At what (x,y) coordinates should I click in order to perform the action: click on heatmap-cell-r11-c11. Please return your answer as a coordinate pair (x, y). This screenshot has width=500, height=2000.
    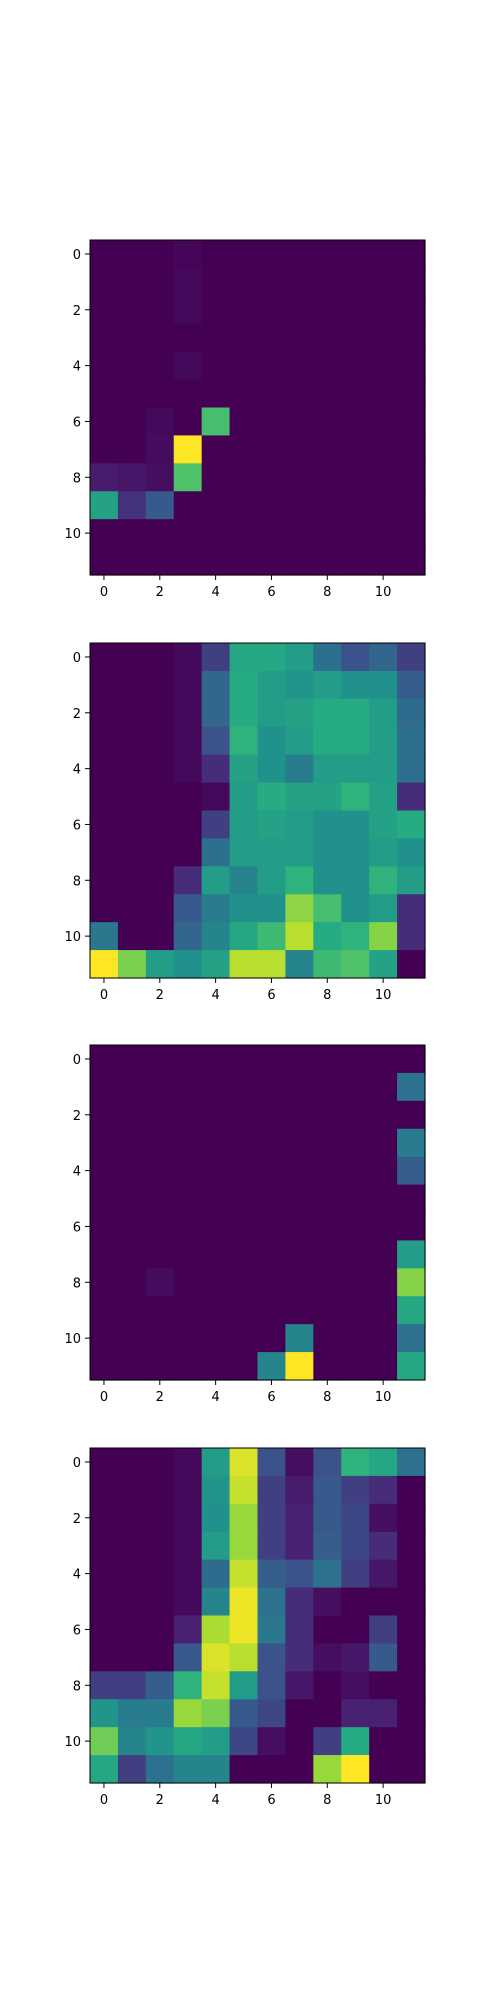
    Looking at the image, I should click on (411, 1769).